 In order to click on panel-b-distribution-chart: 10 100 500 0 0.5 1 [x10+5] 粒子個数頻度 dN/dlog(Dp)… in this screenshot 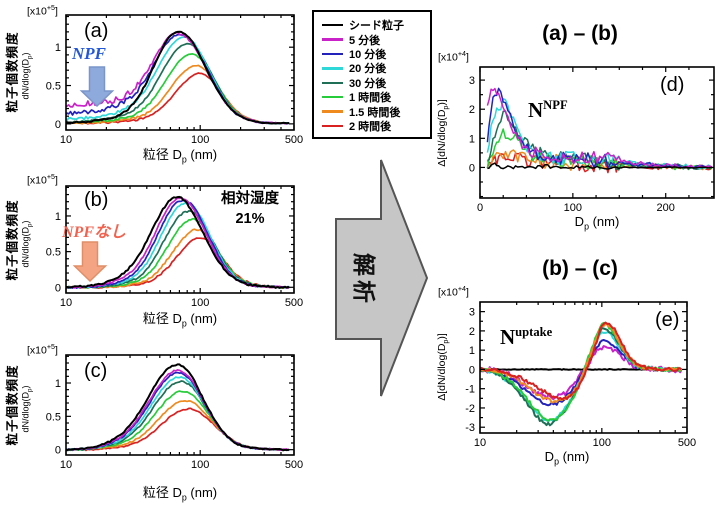, I will do `click(156, 252)`.